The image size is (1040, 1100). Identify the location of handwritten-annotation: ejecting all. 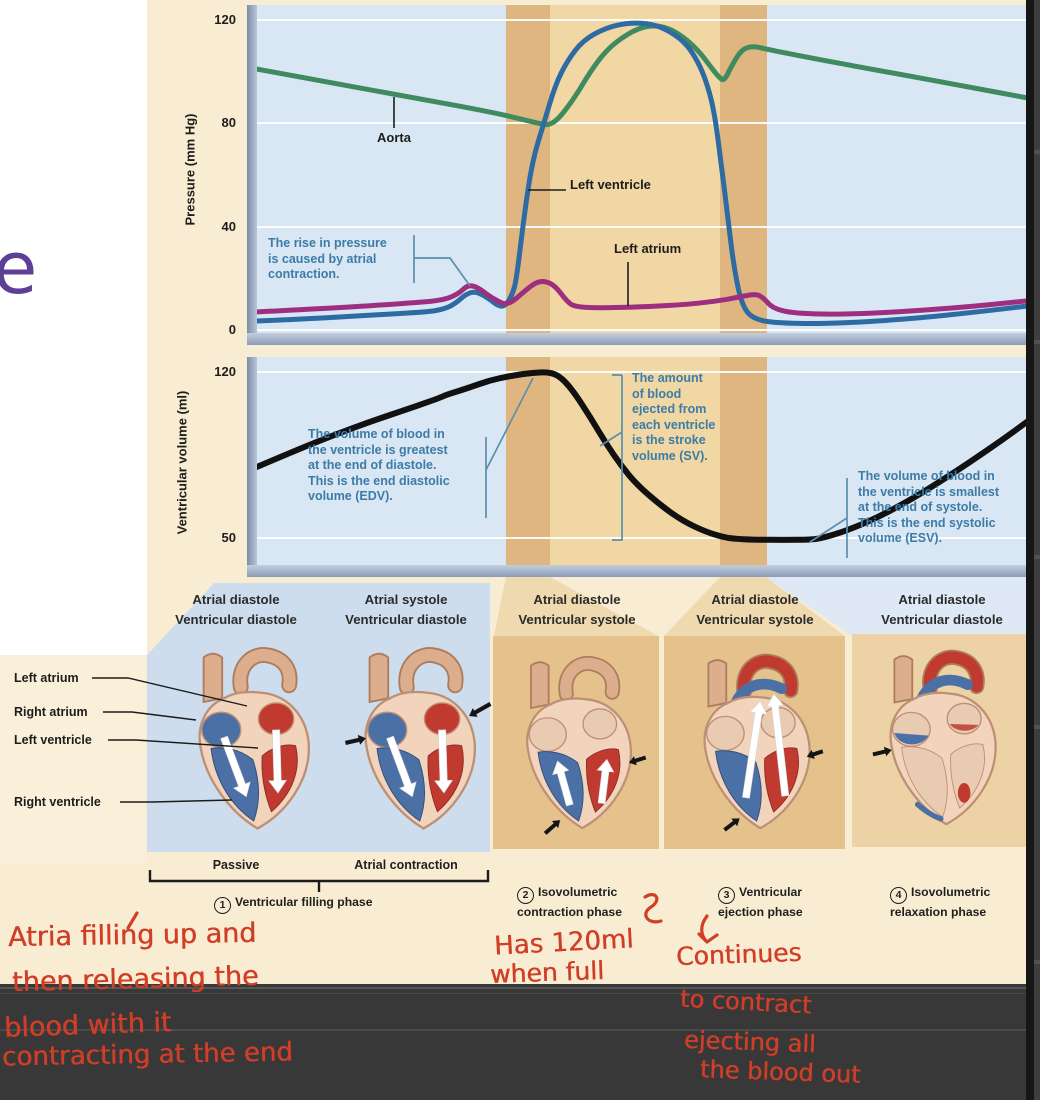
(750, 1042).